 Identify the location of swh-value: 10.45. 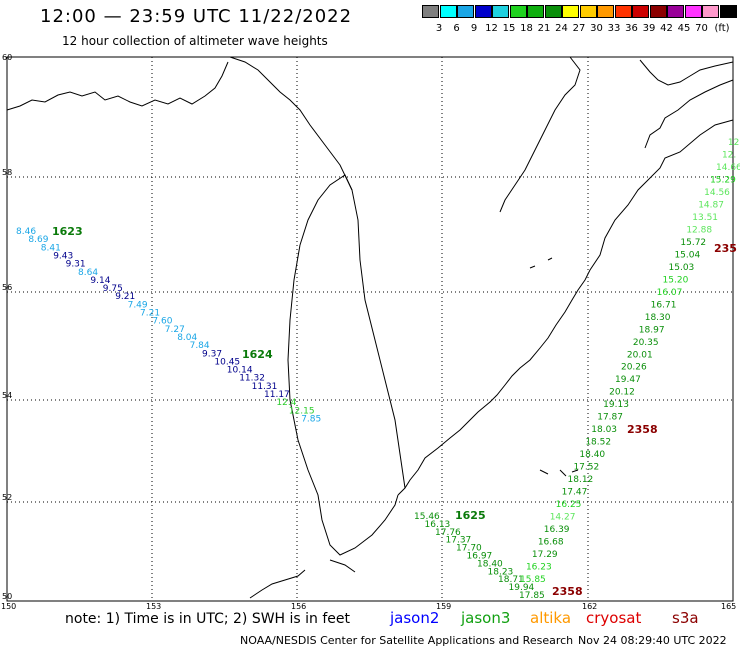
(227, 362).